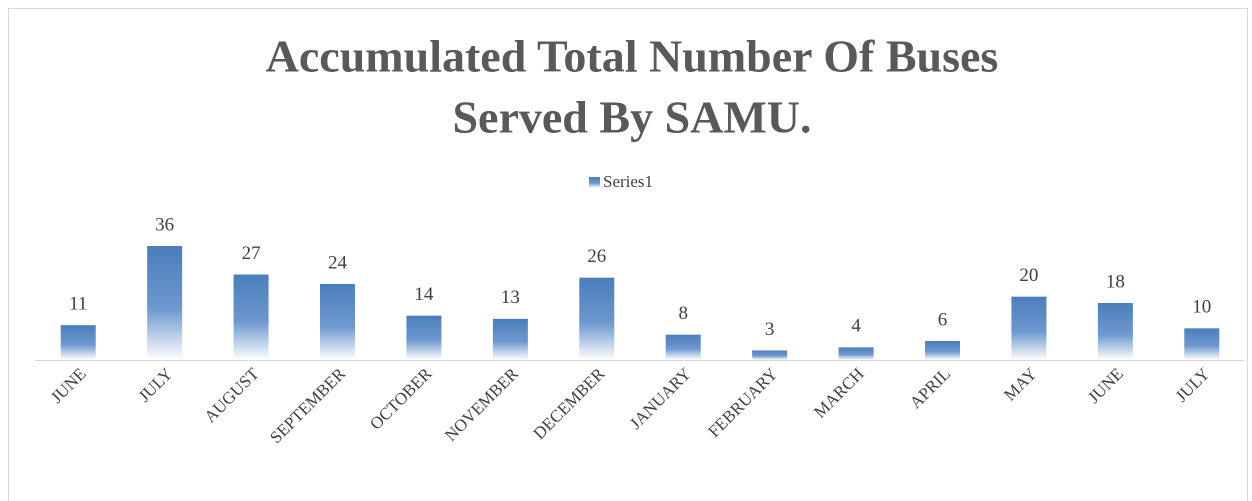 This screenshot has width=1252, height=501. What do you see at coordinates (594, 182) in the screenshot?
I see `legend-swatch` at bounding box center [594, 182].